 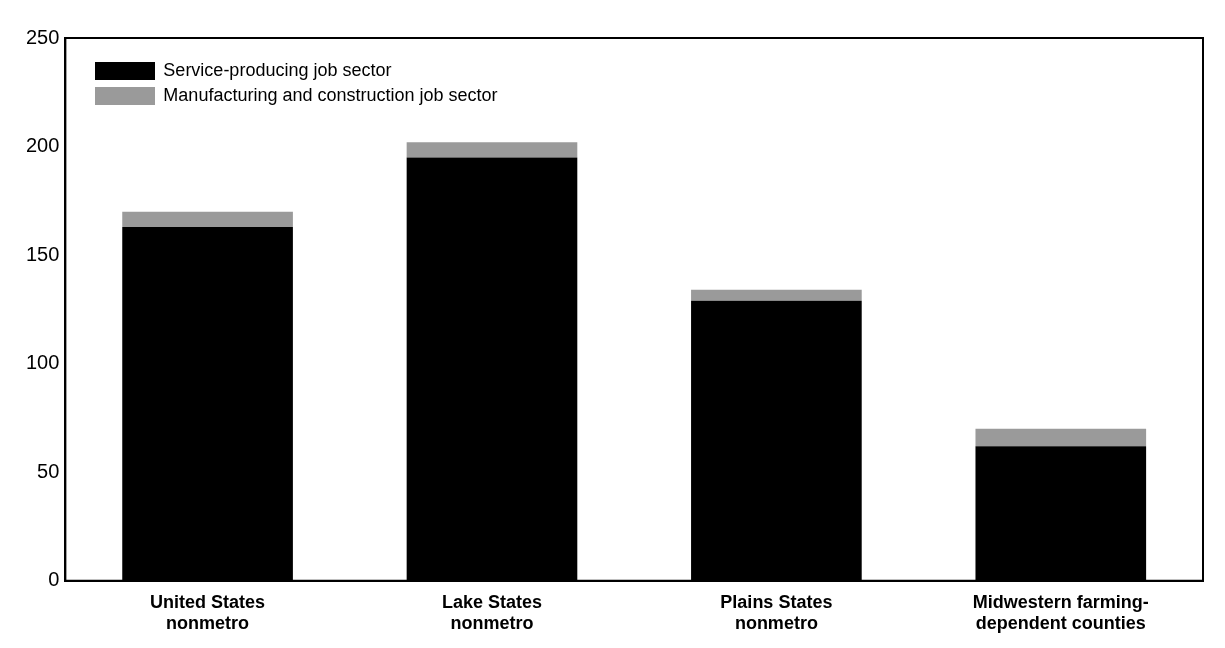 What do you see at coordinates (54, 579) in the screenshot?
I see `y-tick-label: 0` at bounding box center [54, 579].